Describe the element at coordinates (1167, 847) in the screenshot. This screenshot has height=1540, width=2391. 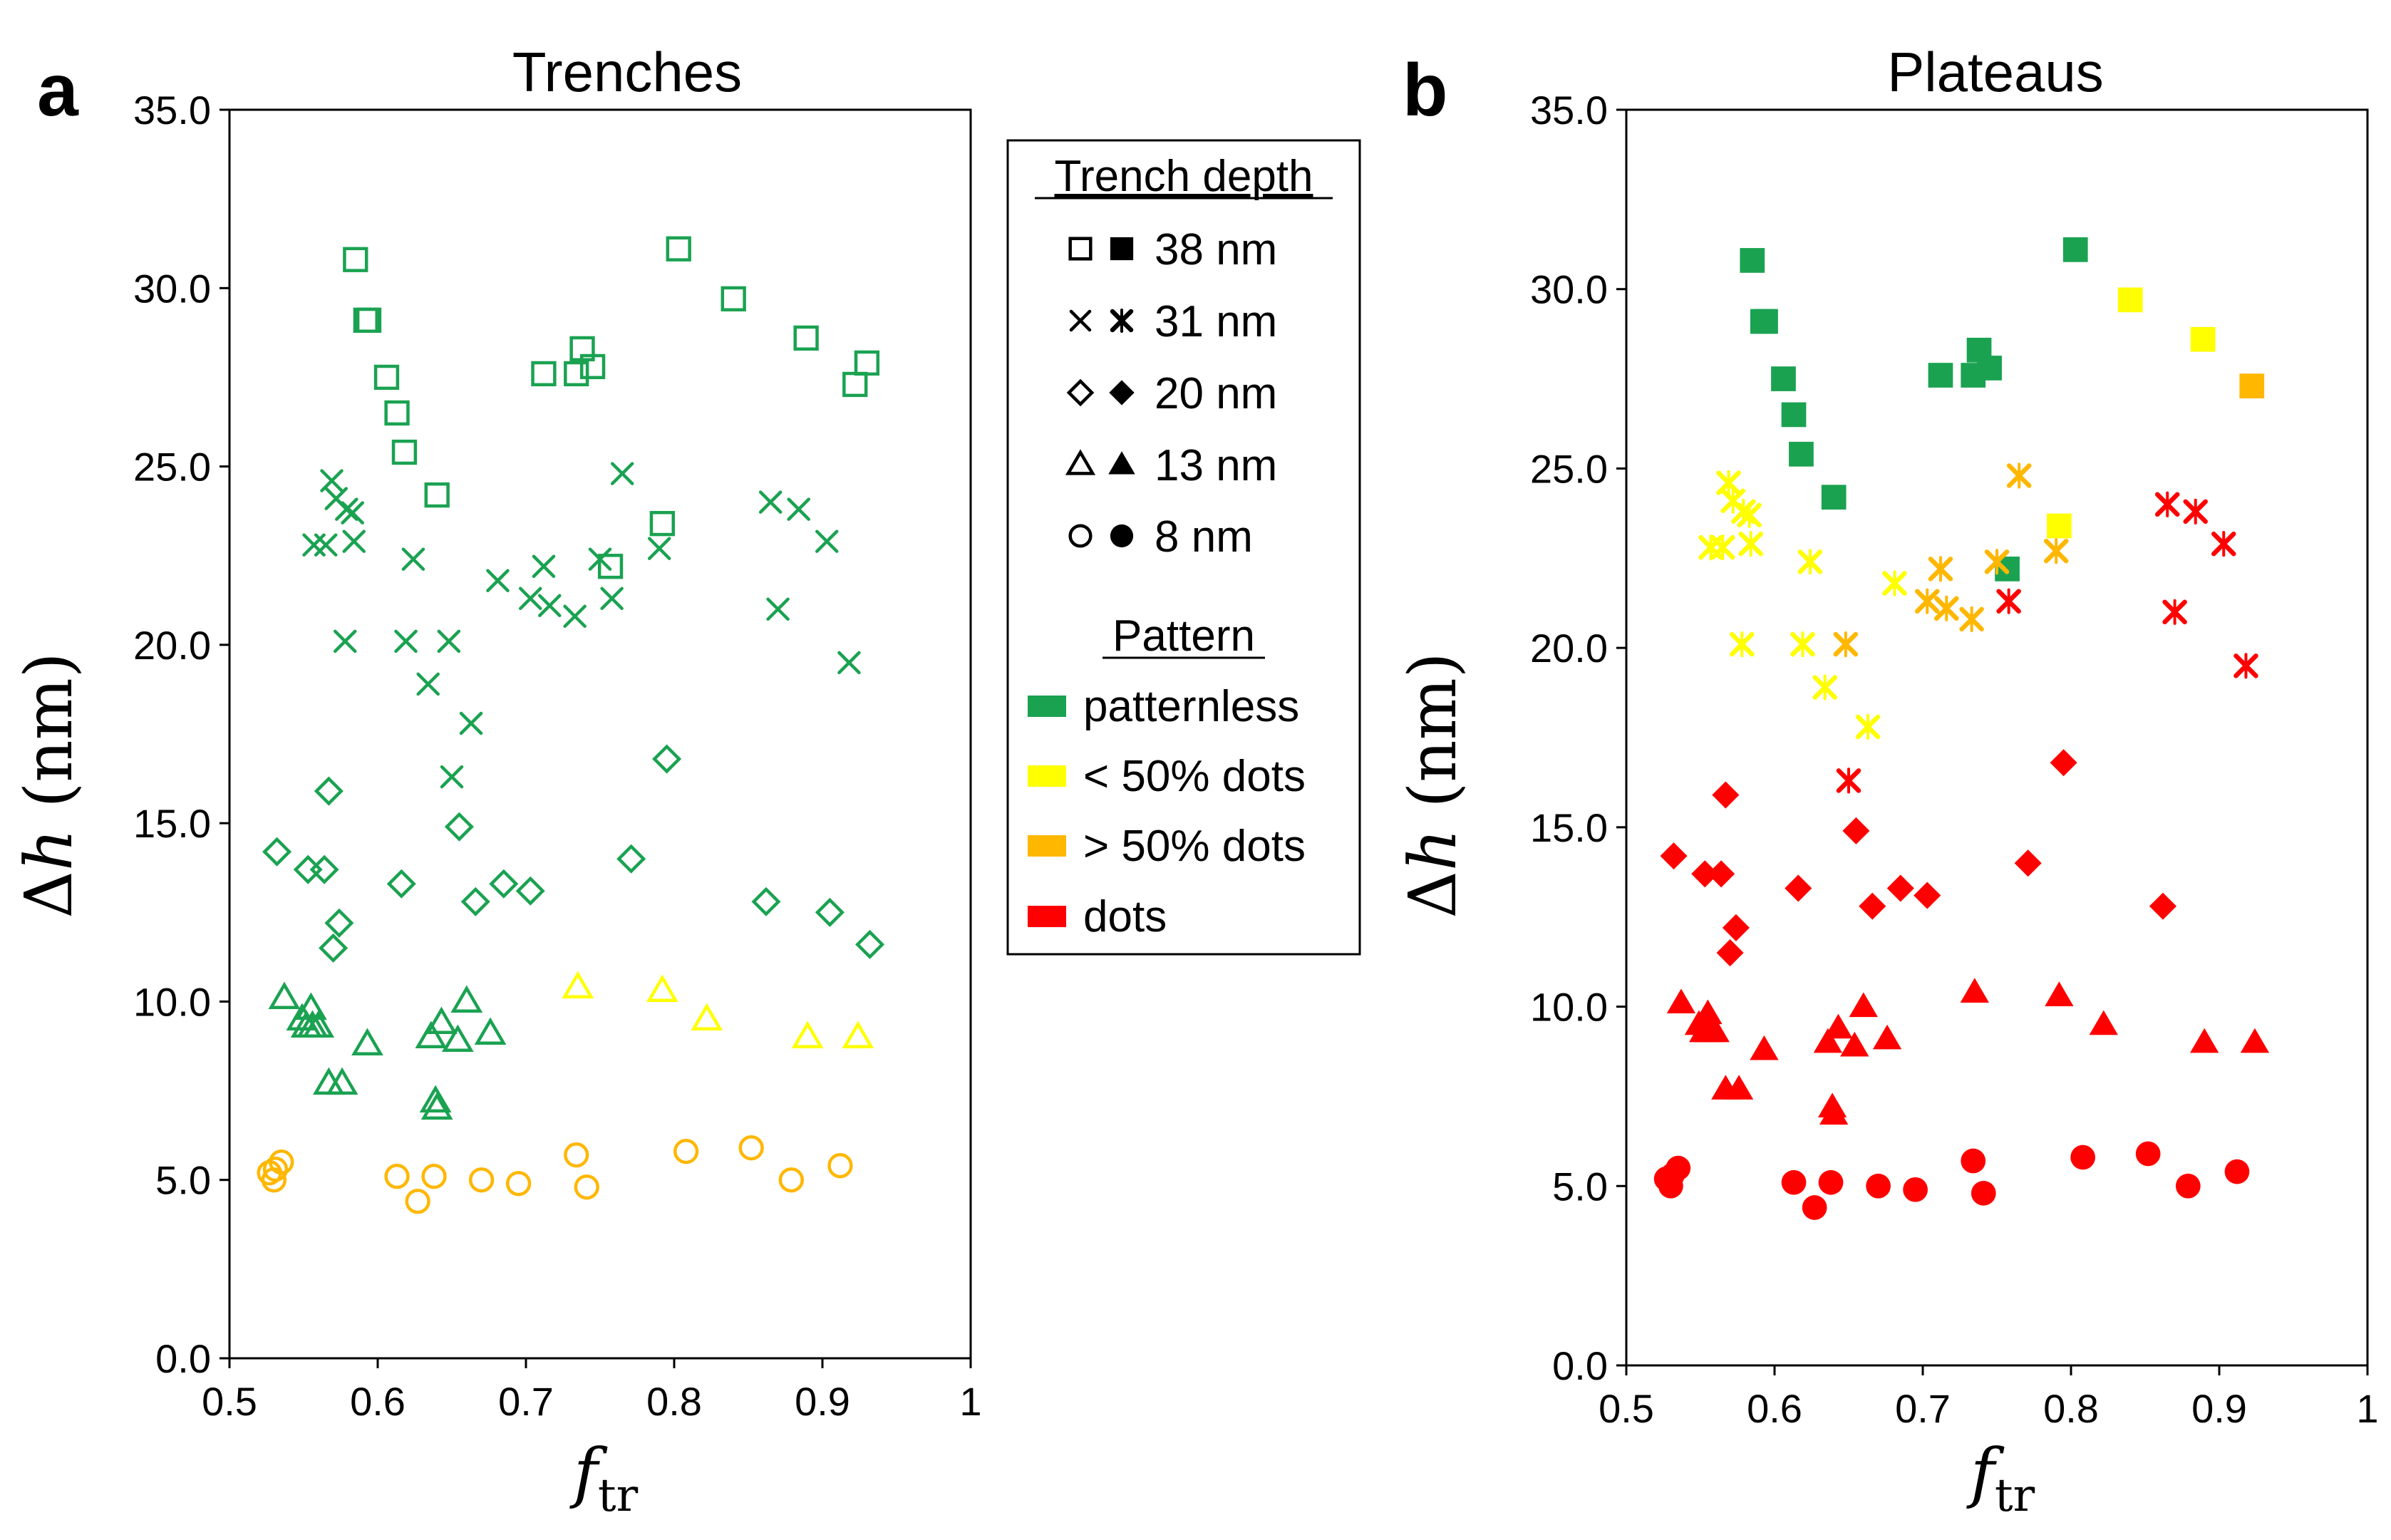
I see `legend-pattern-item-2: > 50% dots` at that location.